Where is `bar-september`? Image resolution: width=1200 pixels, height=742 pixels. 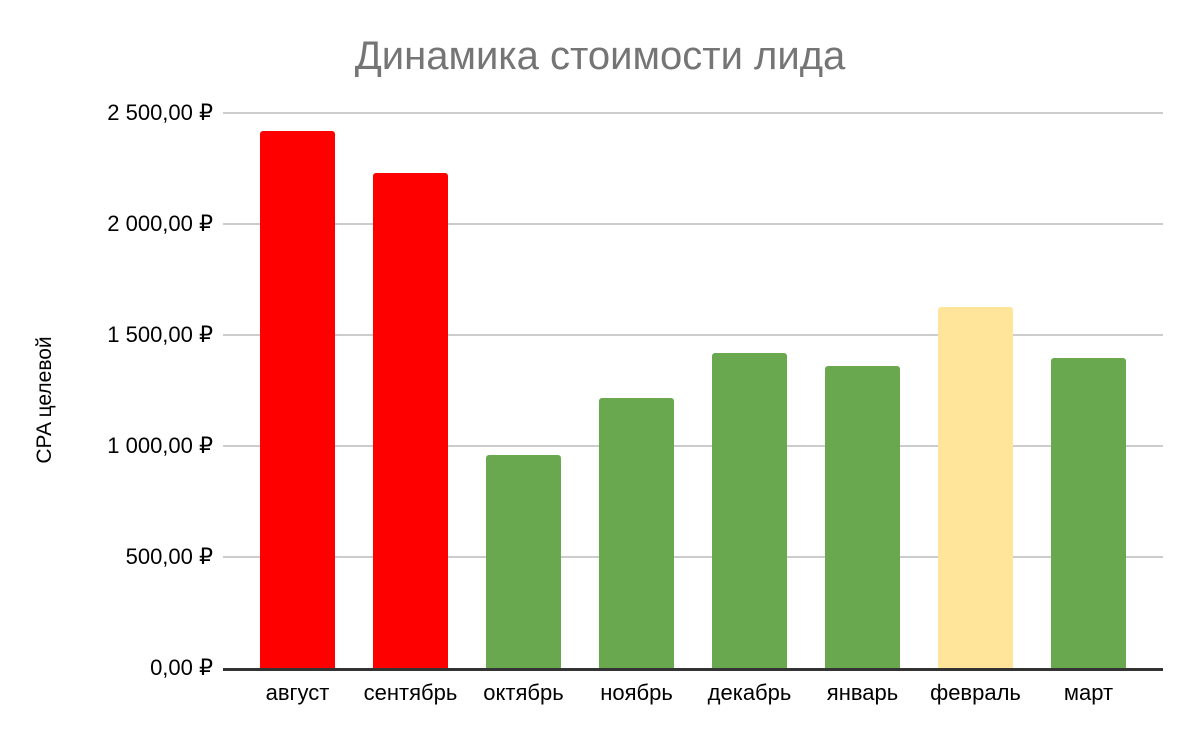 bar-september is located at coordinates (410, 420).